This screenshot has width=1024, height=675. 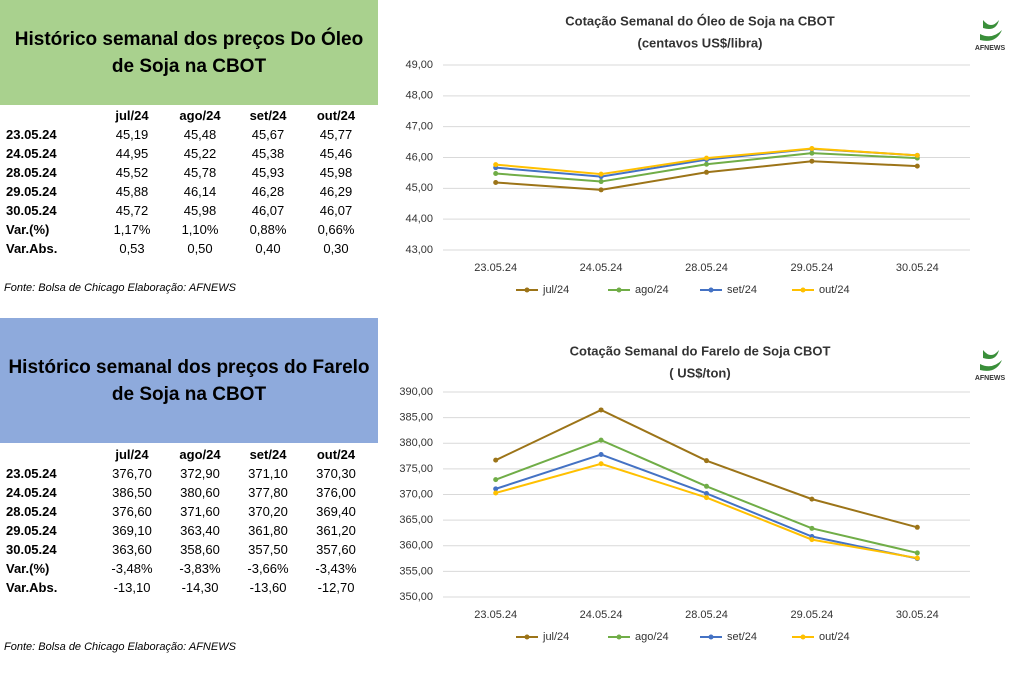 I want to click on line, so click(x=706, y=506).